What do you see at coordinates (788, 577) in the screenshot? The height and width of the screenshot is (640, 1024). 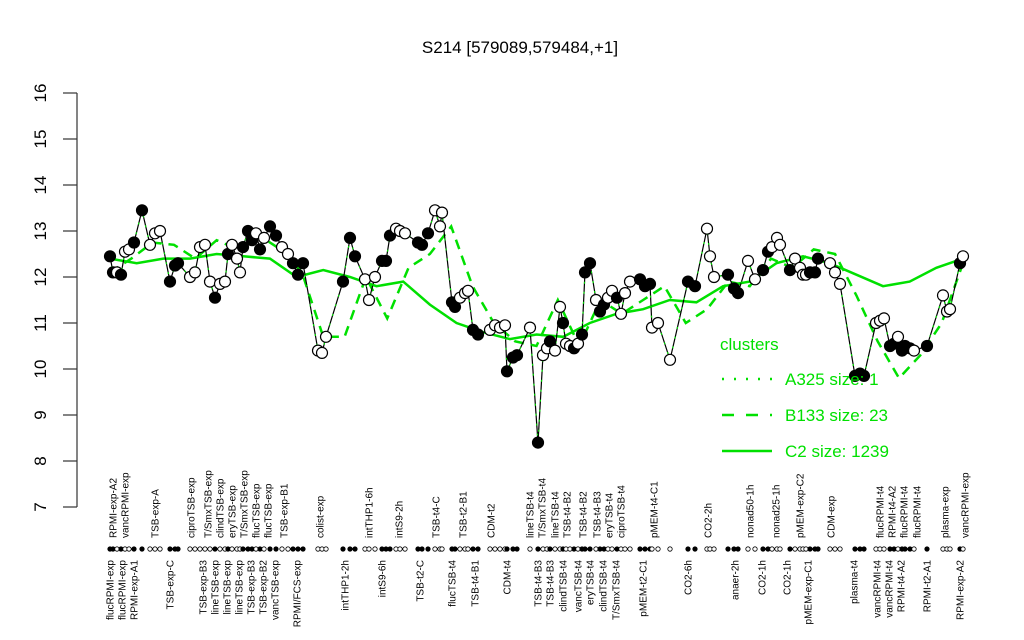 I see `x-label-bottom: CO2-1h` at bounding box center [788, 577].